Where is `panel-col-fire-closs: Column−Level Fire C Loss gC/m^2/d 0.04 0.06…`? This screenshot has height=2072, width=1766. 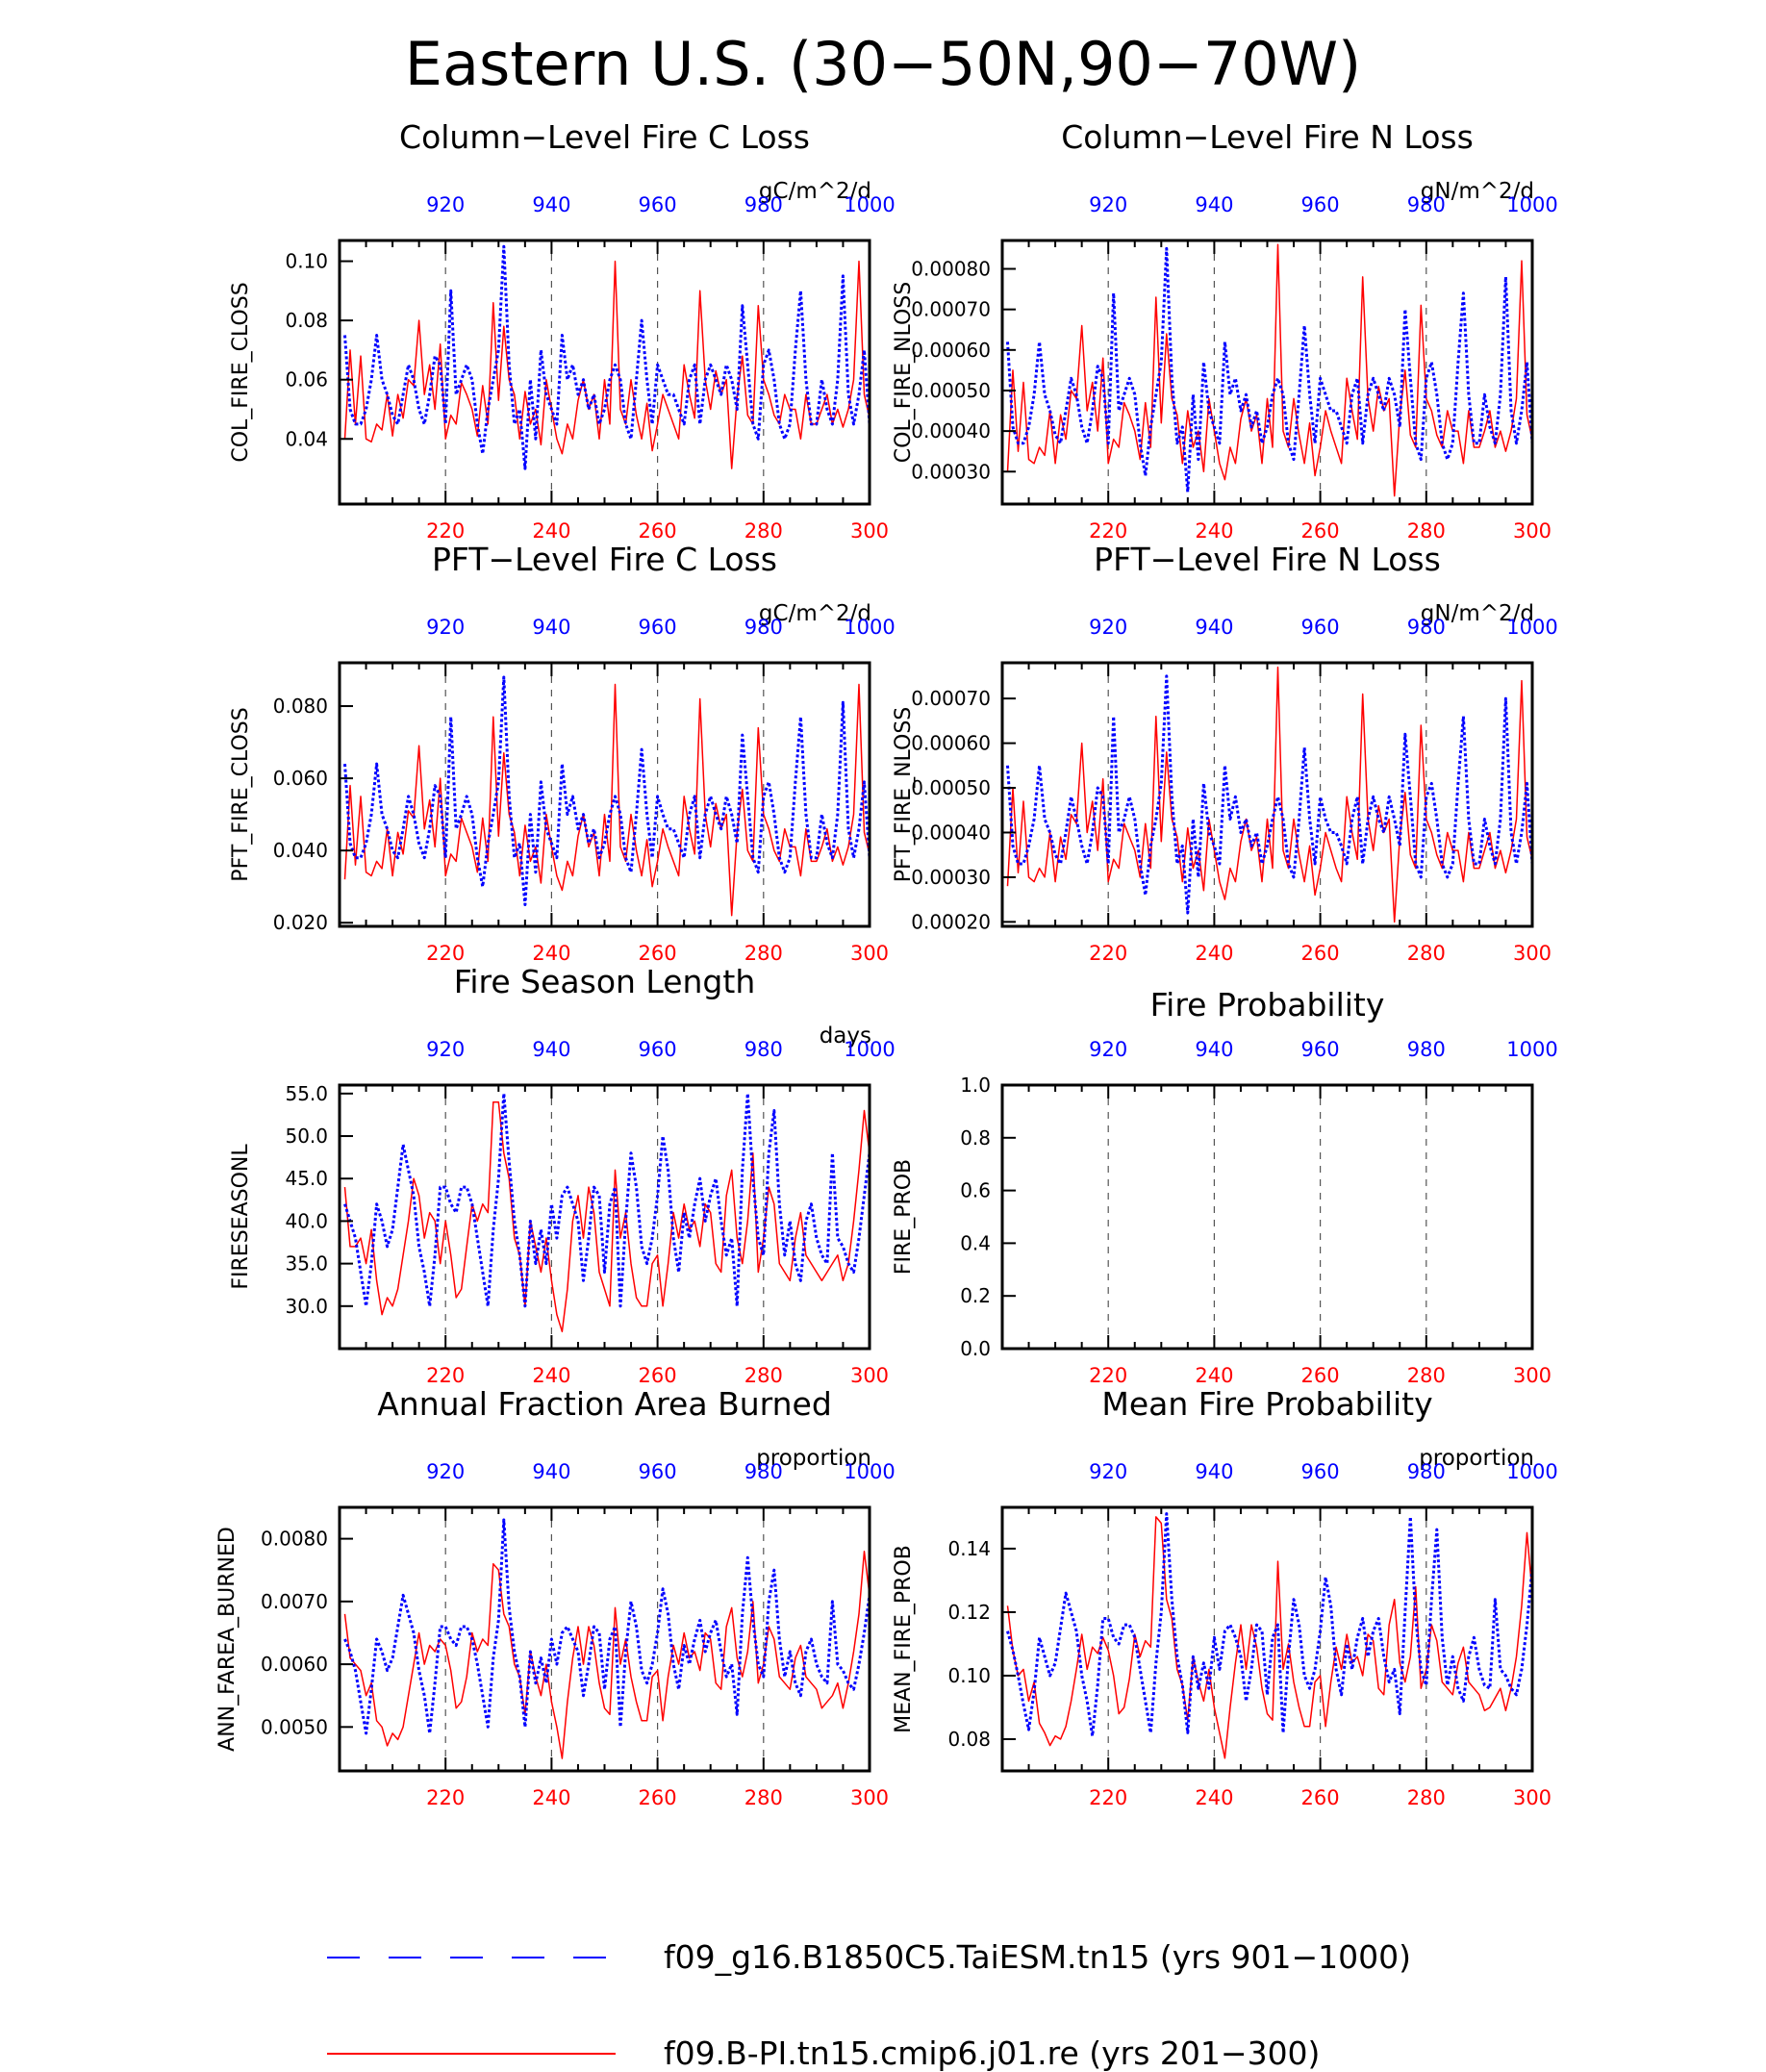
panel-col-fire-closs: Column−Level Fire C Loss gC/m^2/d 0.04 0.06… is located at coordinates (562, 330).